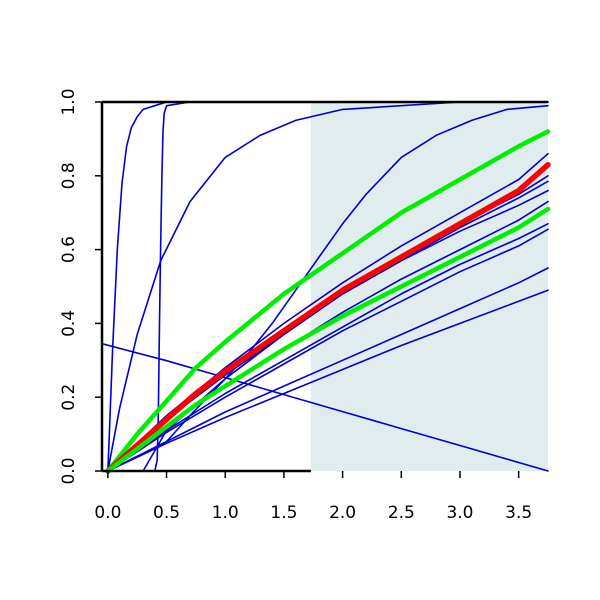 This screenshot has width=600, height=600. Describe the element at coordinates (166, 513) in the screenshot. I see `x-tick-label: 0.5` at that location.